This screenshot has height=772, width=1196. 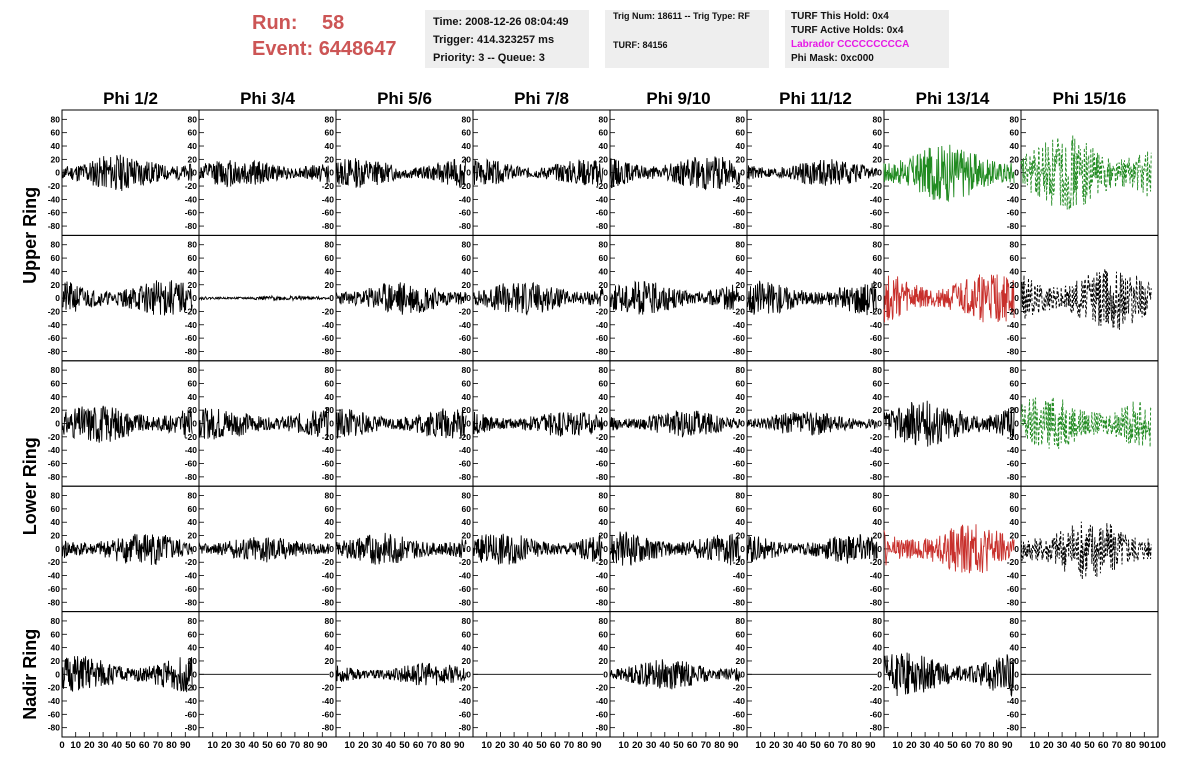 What do you see at coordinates (489, 58) in the screenshot?
I see `priority-line: Priority: 3 -- Queue: 3` at bounding box center [489, 58].